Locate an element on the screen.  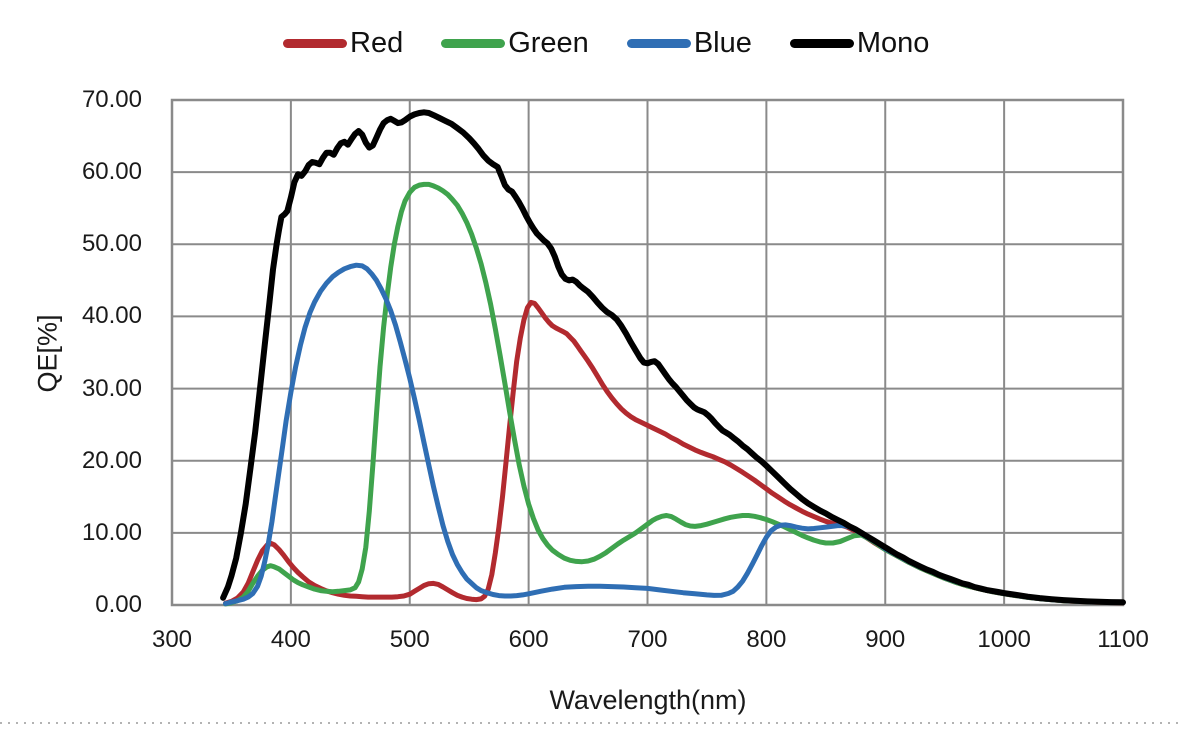
legend-label-green: Green is located at coordinates (548, 43).